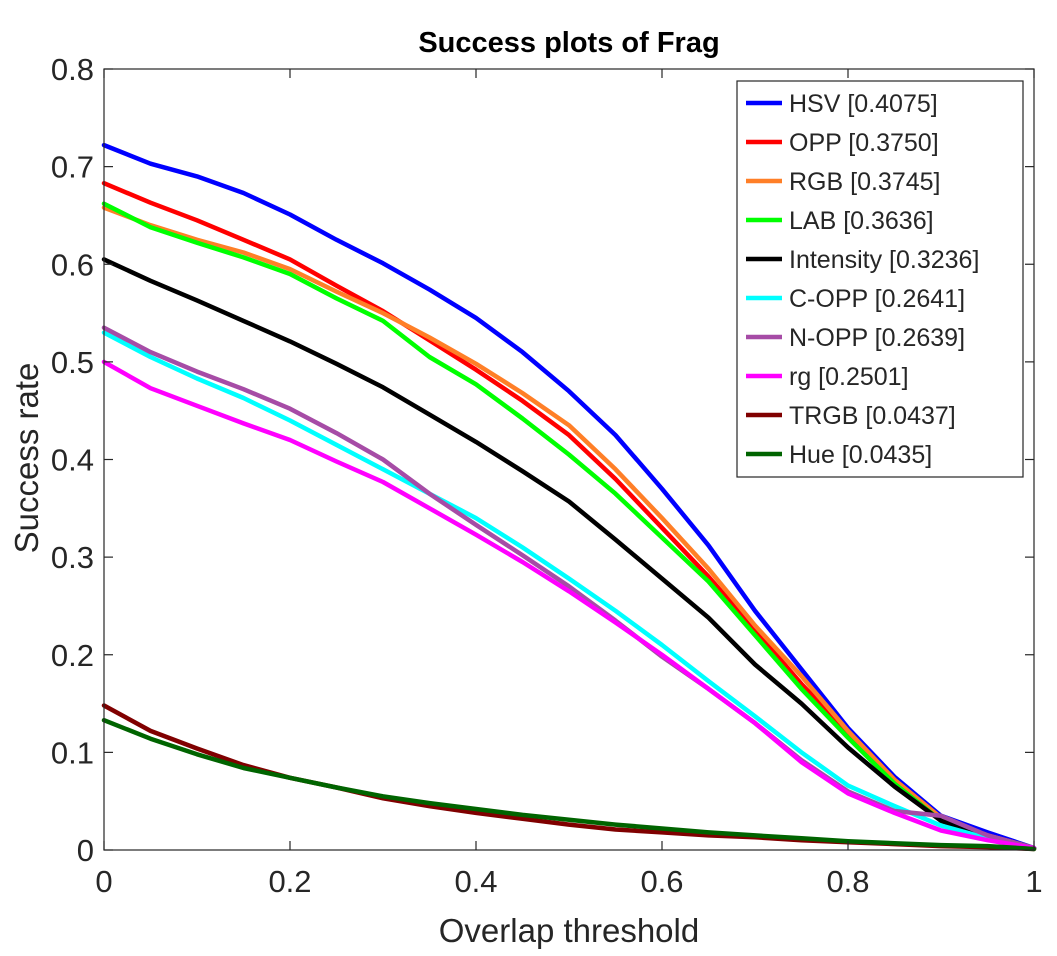 The width and height of the screenshot is (1057, 956). Describe the element at coordinates (861, 221) in the screenshot. I see `legend-entry-label: LAB [0.3636]` at that location.